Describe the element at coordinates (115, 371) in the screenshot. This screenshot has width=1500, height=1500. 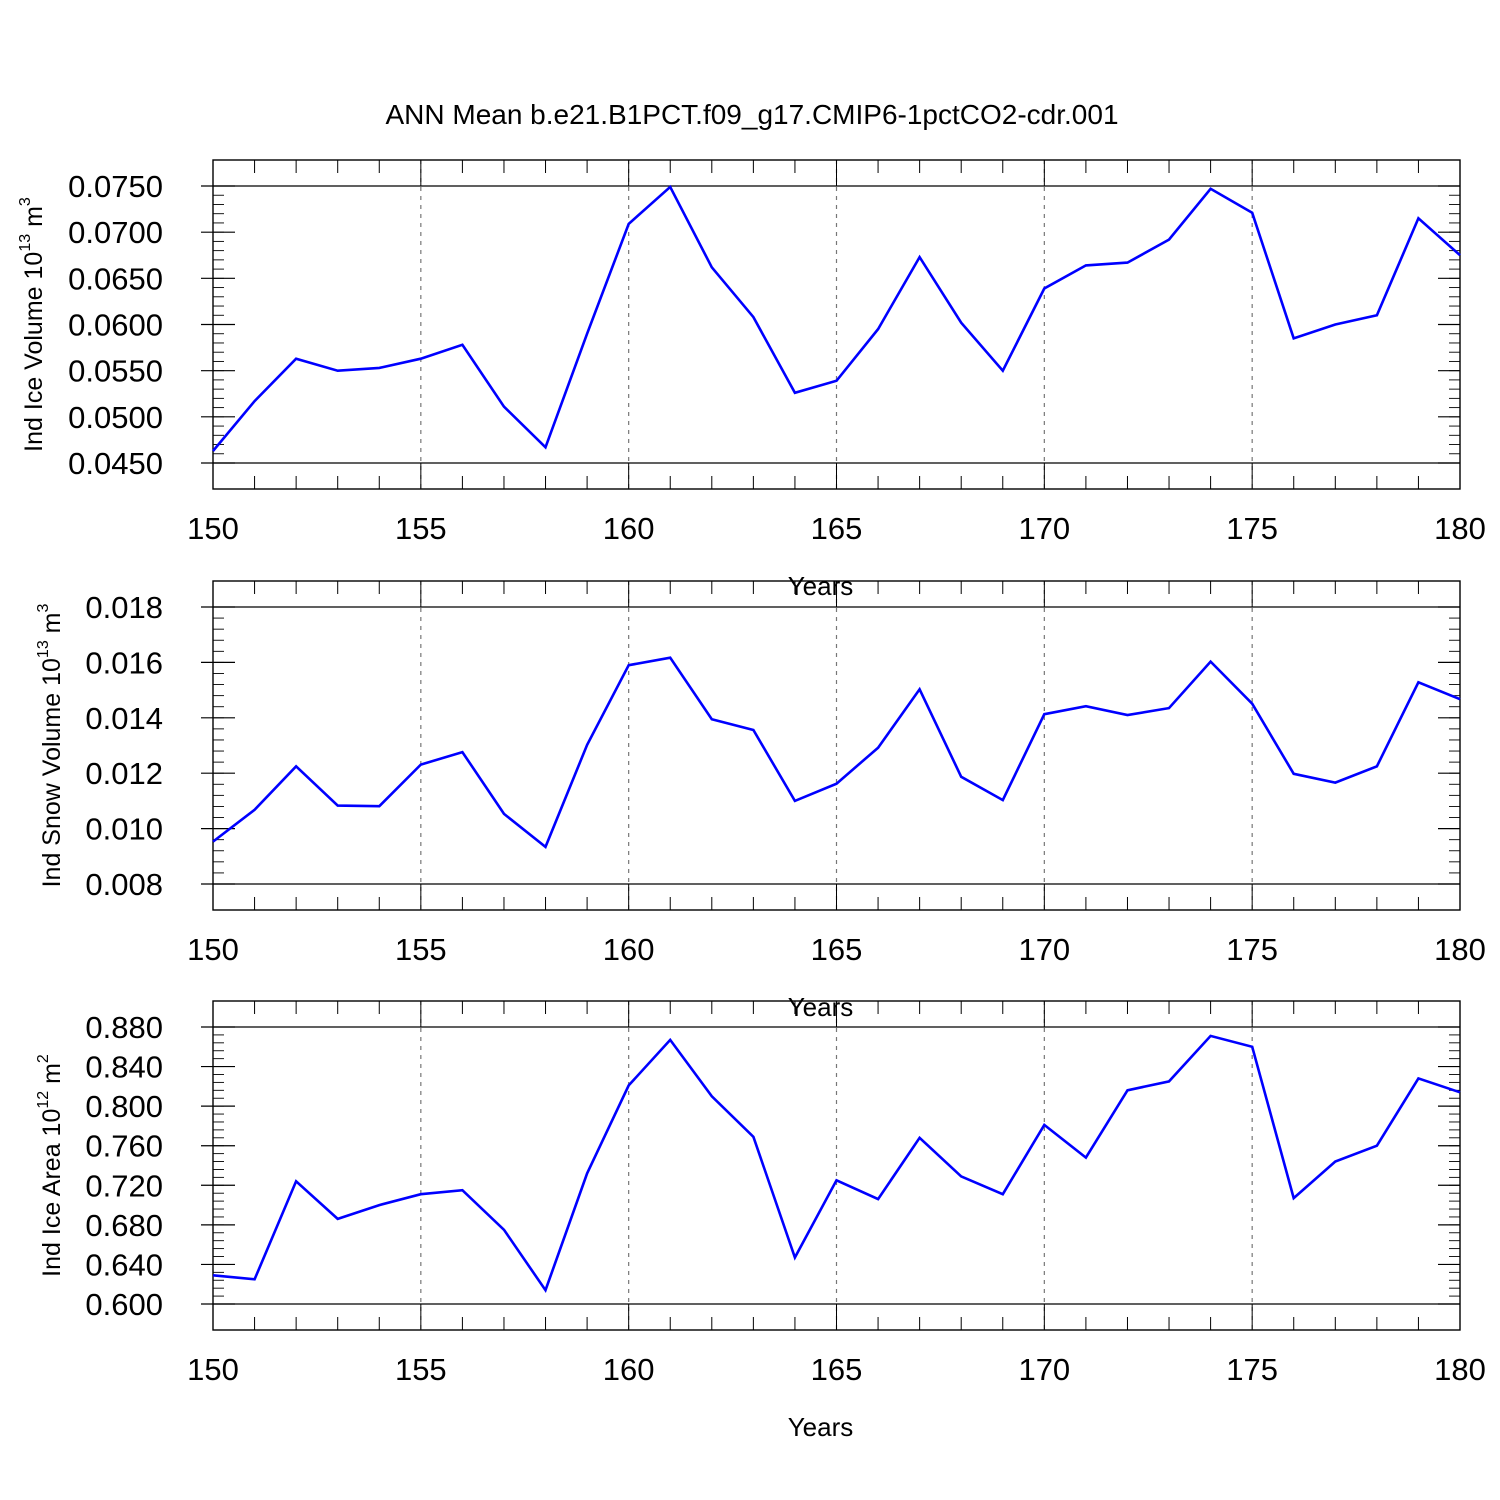
I see `y-tick-label: 0.0550` at that location.